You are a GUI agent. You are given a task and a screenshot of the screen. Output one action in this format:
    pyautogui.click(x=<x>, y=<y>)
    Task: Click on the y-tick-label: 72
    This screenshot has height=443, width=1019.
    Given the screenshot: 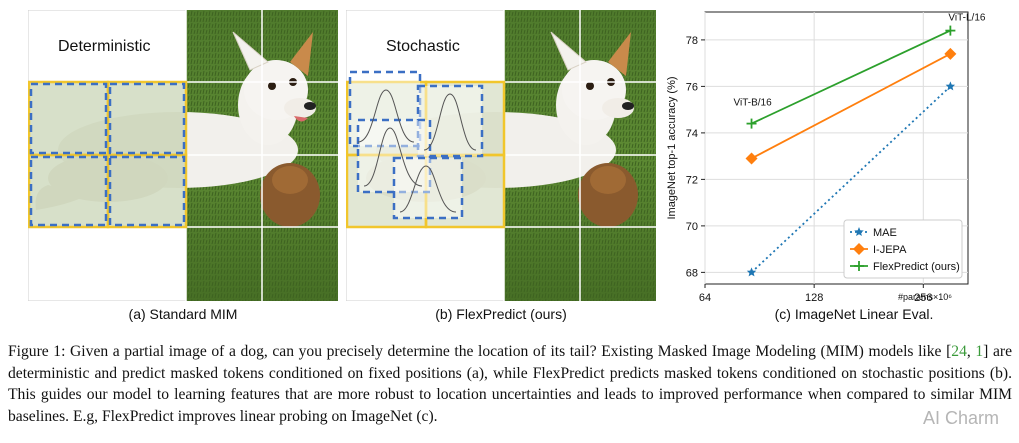 What is the action you would take?
    pyautogui.click(x=692, y=180)
    